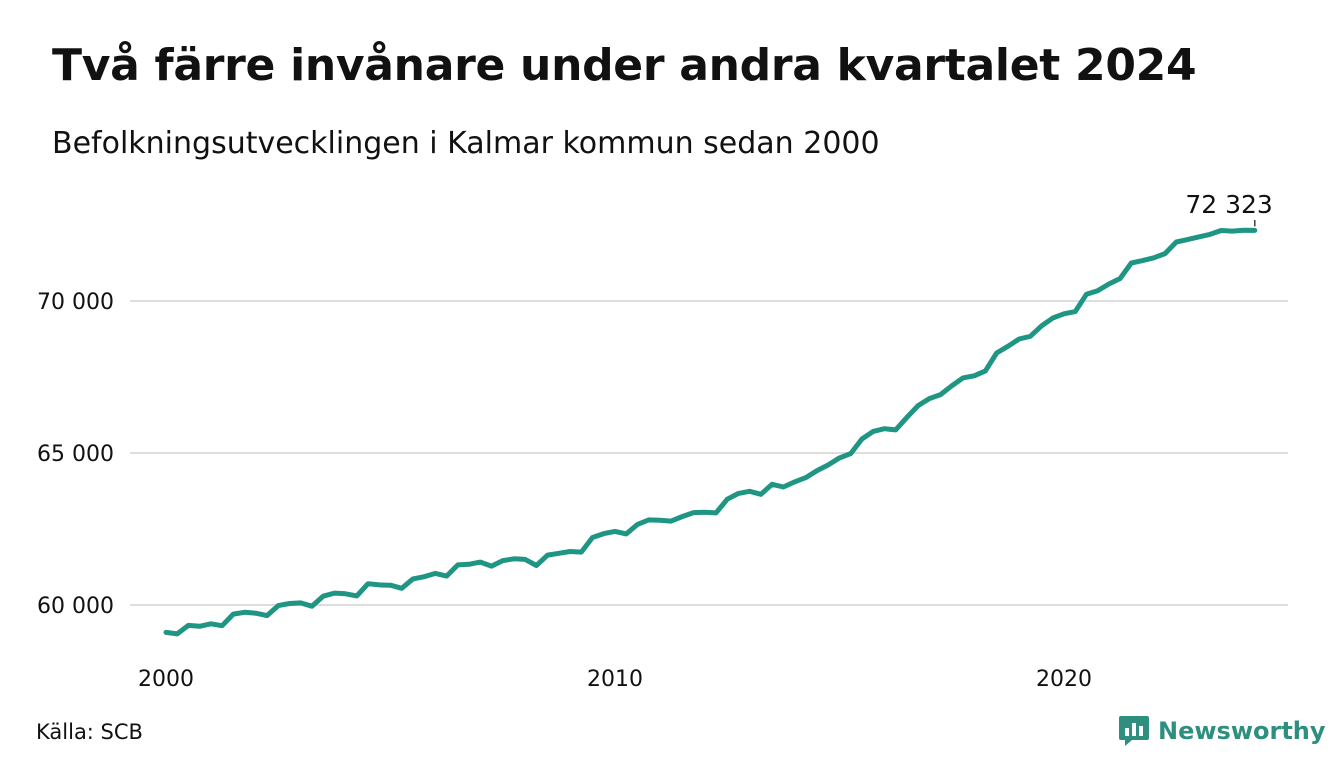  I want to click on x-axis-ticks: 2000 2010 2020, so click(615, 679).